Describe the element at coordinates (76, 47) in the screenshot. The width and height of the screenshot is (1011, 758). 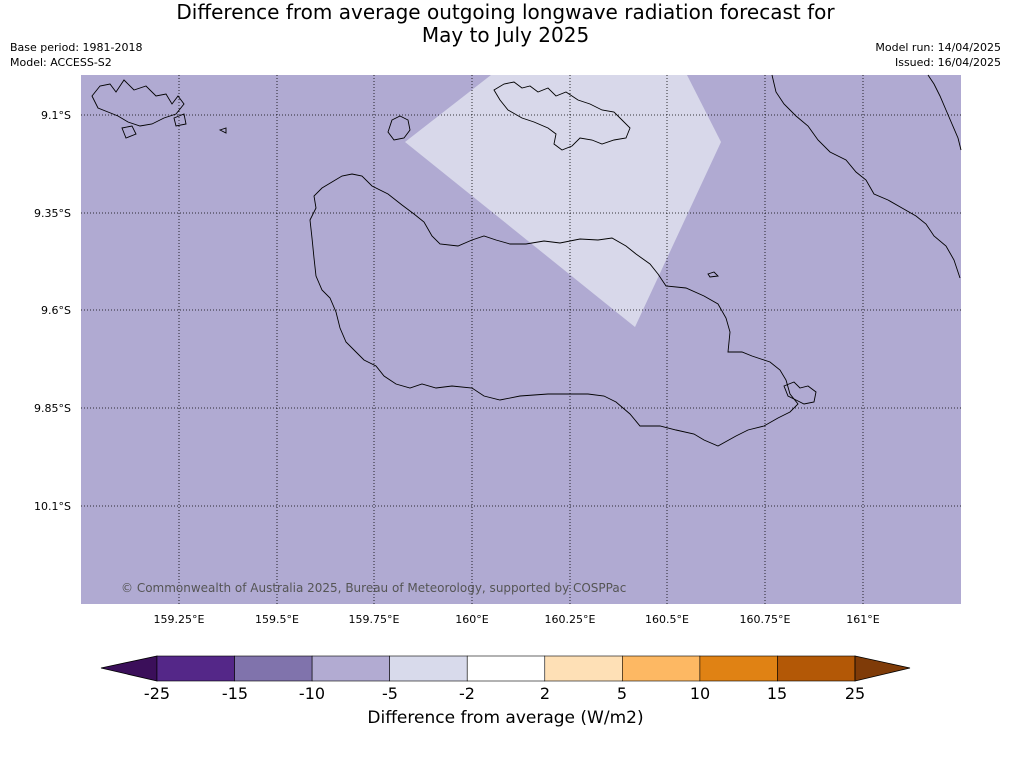
I see `base-period: Base period: 1981-2018` at that location.